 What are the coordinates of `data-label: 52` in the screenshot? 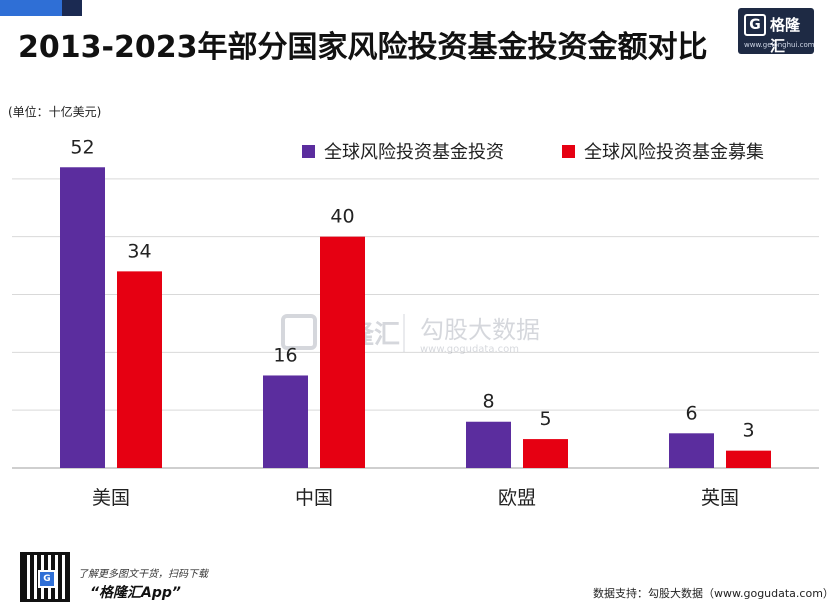 It's located at (82, 147).